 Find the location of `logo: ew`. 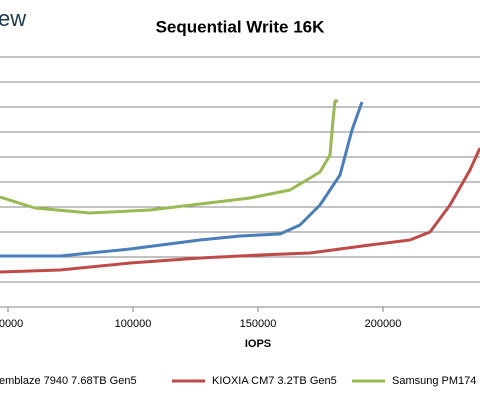

logo: ew is located at coordinates (13, 18).